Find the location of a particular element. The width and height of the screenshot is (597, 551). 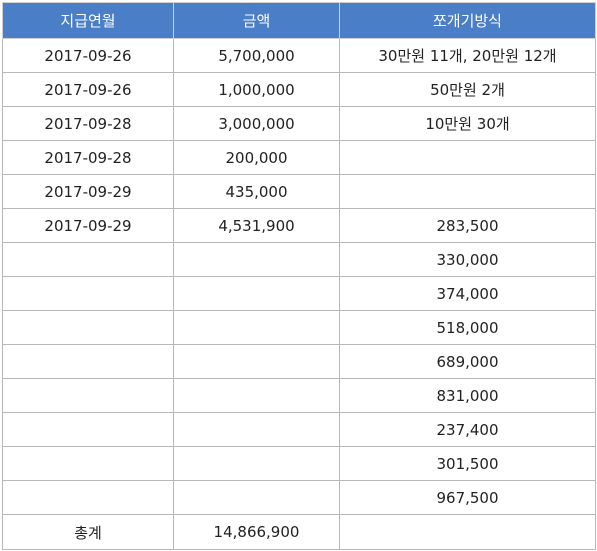

cell-split-method: 283,500 is located at coordinates (467, 225).